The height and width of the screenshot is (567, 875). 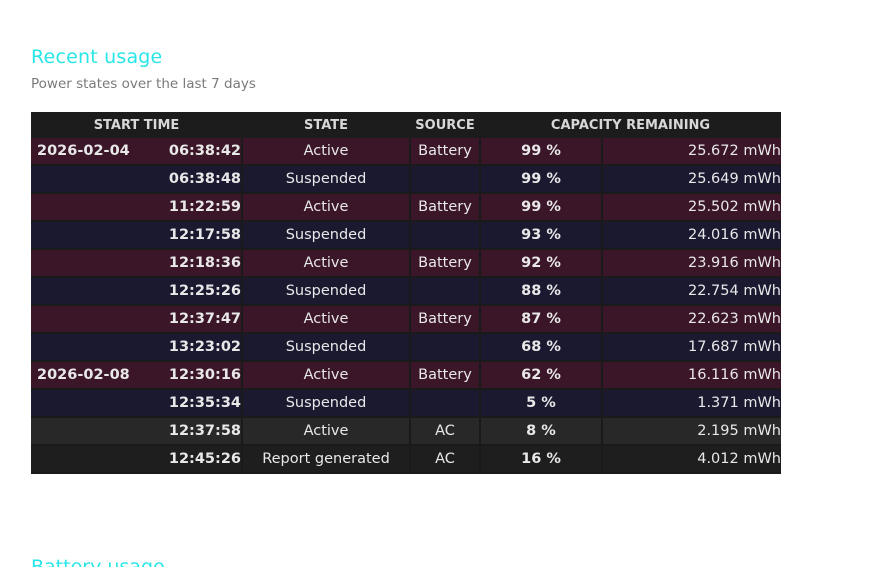 I want to click on table-row: 12:18:36 Active Battery 92 % 23.916 mWh, so click(x=406, y=263).